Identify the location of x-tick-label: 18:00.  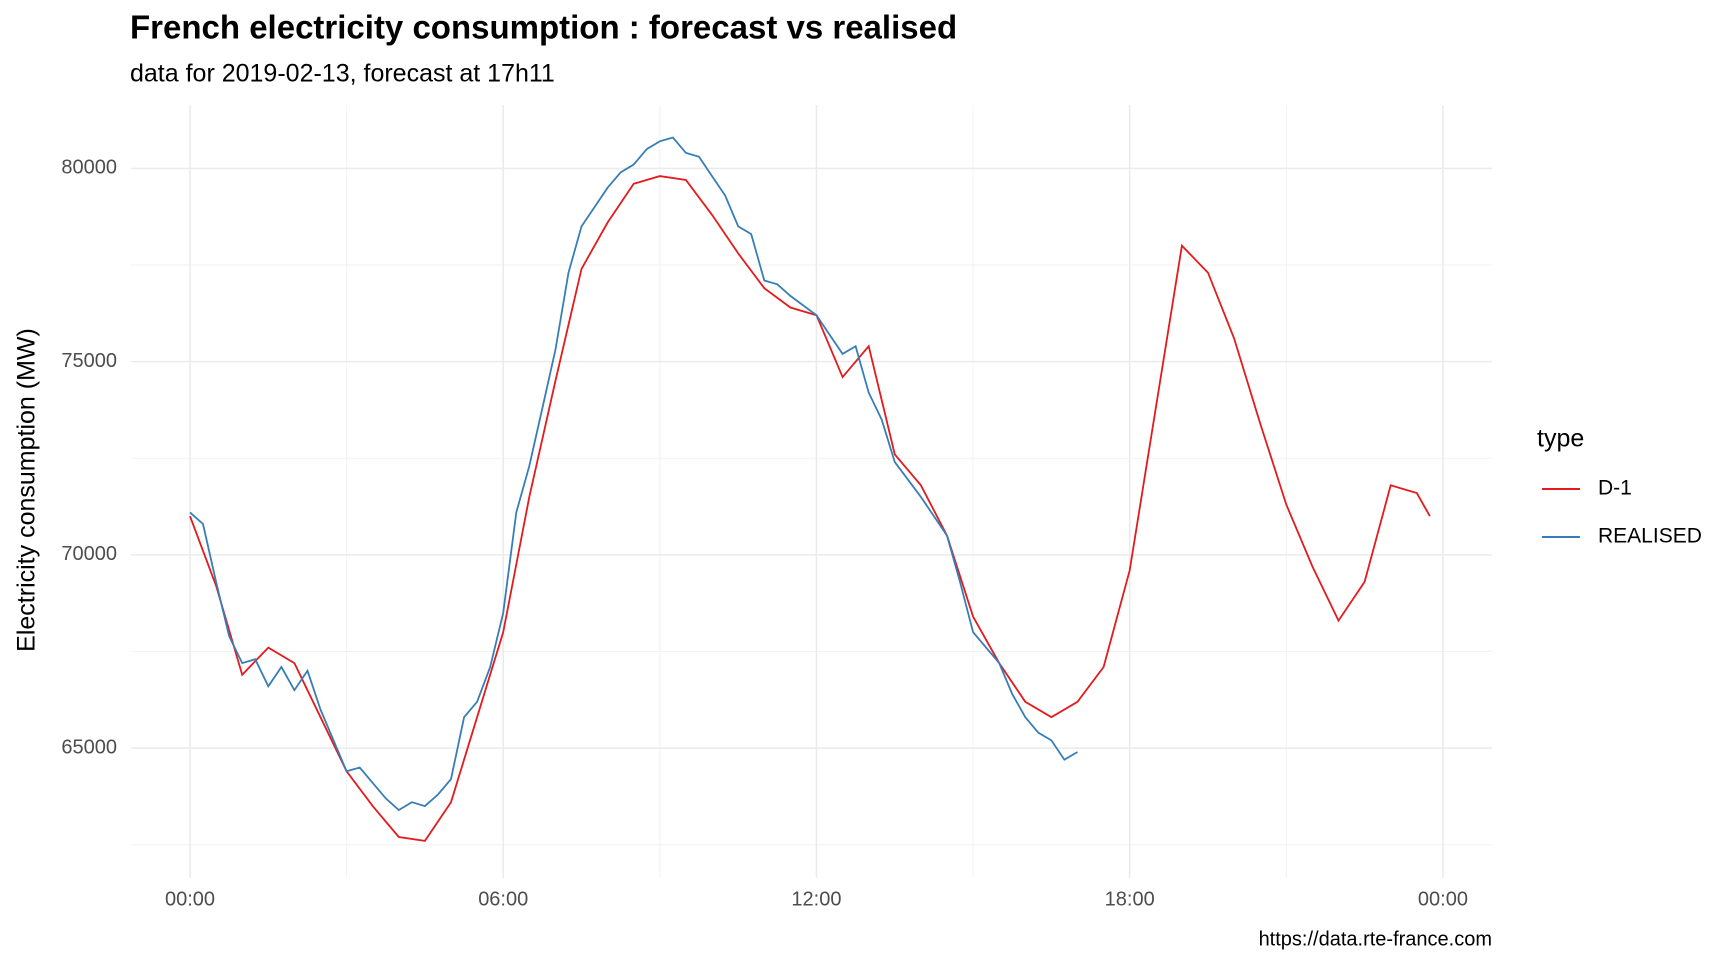
(1130, 899).